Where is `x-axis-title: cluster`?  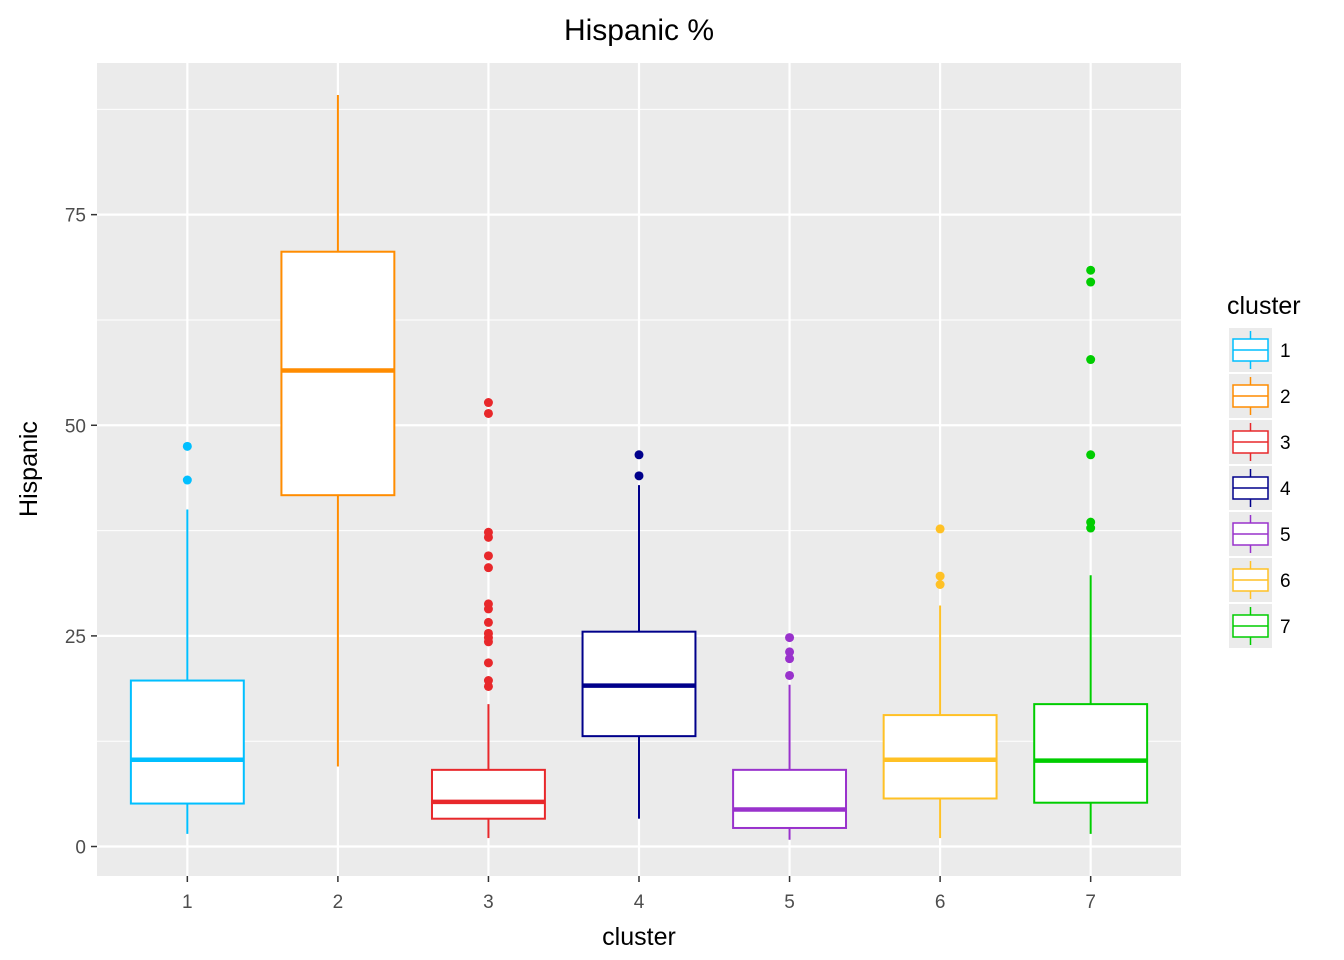 x-axis-title: cluster is located at coordinates (639, 937).